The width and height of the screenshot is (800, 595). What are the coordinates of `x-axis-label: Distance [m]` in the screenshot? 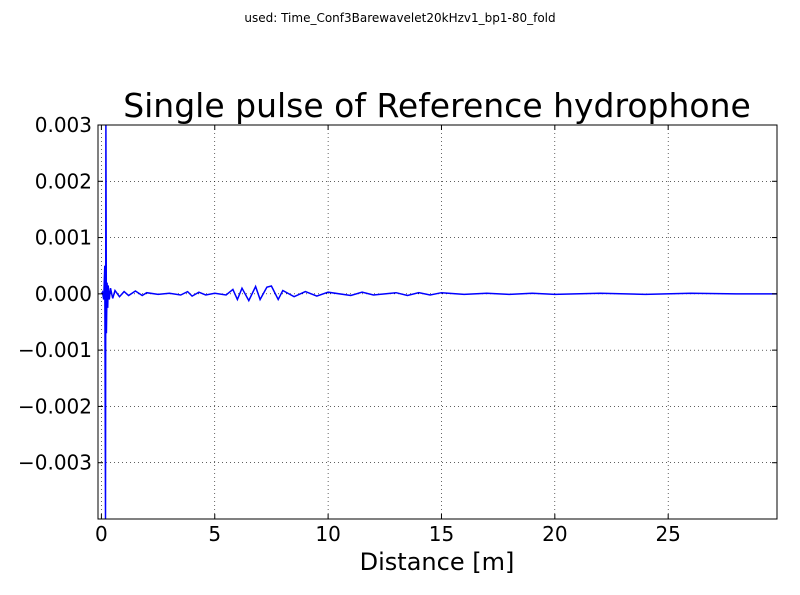 It's located at (437, 562).